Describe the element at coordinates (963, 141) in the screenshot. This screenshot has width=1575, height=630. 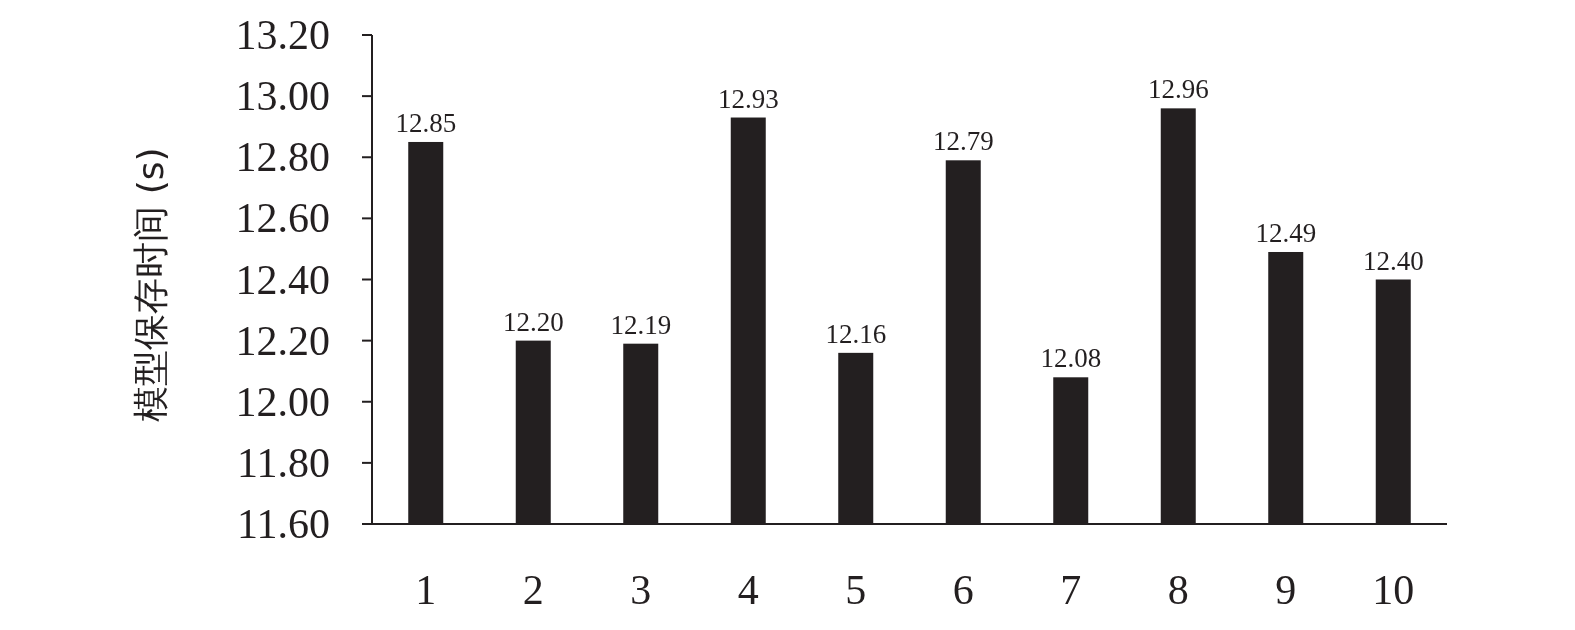
I see `data-label: 12.79` at that location.